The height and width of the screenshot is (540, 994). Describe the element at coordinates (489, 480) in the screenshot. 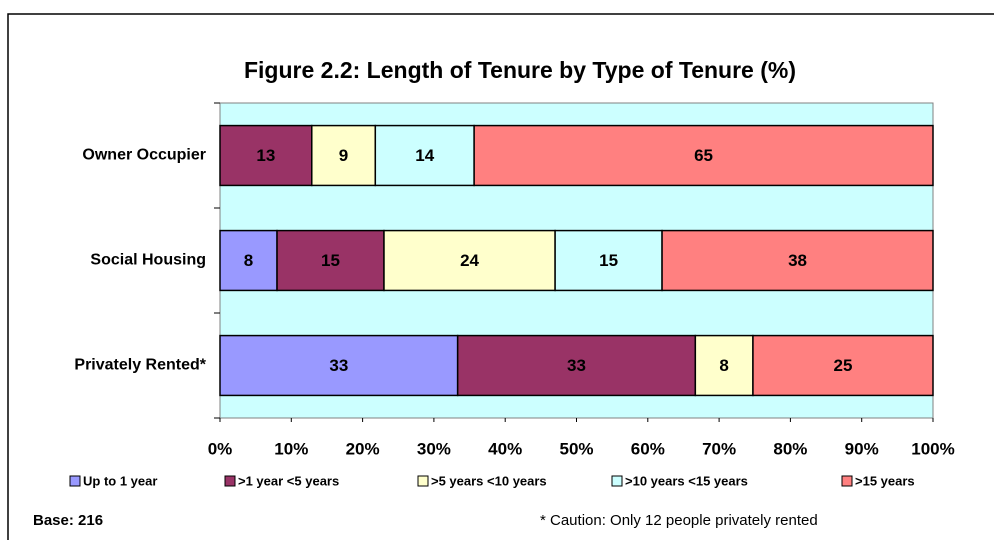

I see `legend-label: >5 years <10 years` at that location.